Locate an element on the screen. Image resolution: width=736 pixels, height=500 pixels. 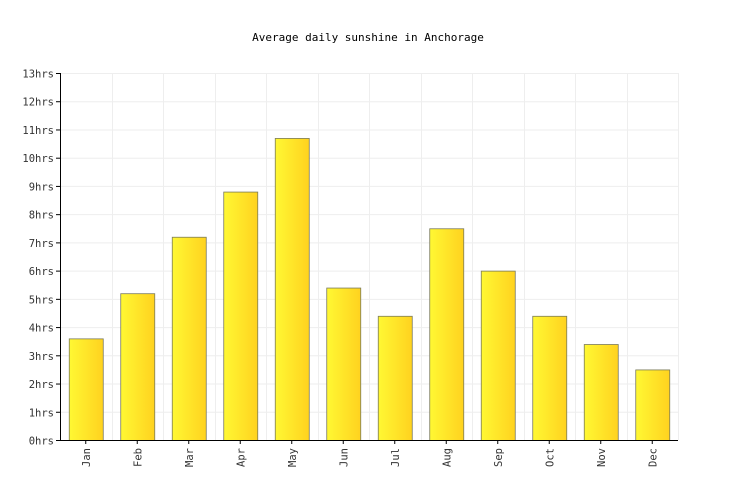
x-tick-label: Oct is located at coordinates (550, 457).